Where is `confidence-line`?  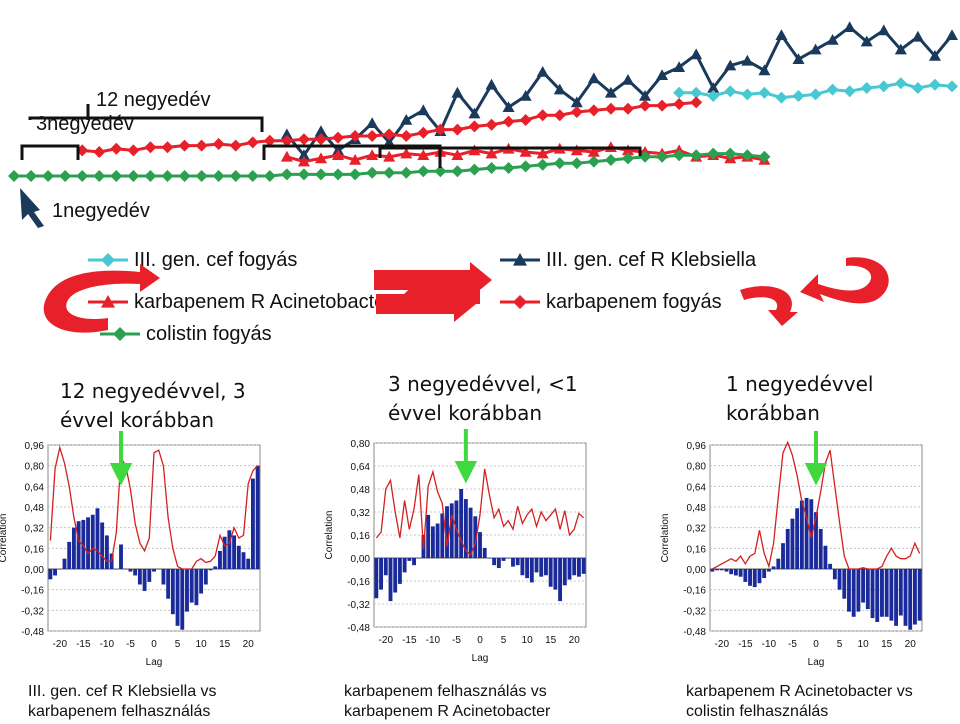 confidence-line is located at coordinates (154, 507).